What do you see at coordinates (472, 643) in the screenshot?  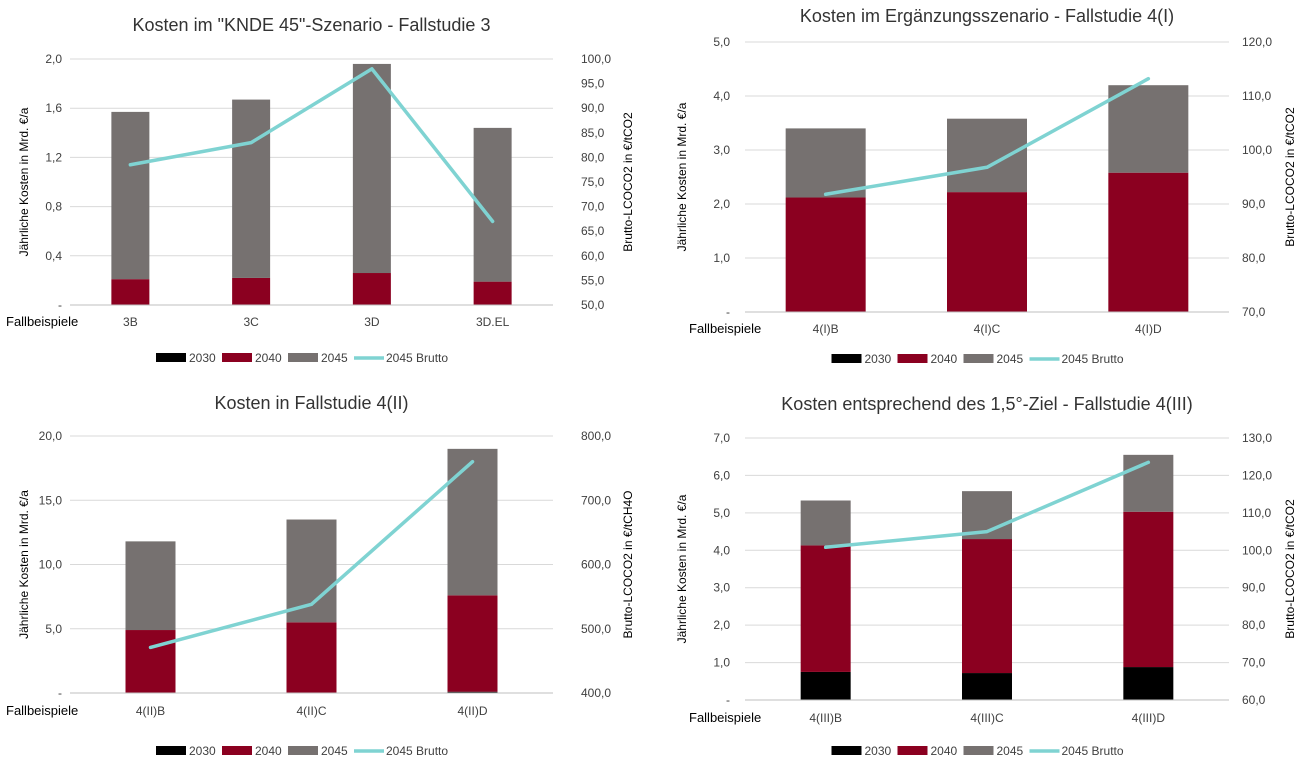 I see `bar-2040-4(II)D` at bounding box center [472, 643].